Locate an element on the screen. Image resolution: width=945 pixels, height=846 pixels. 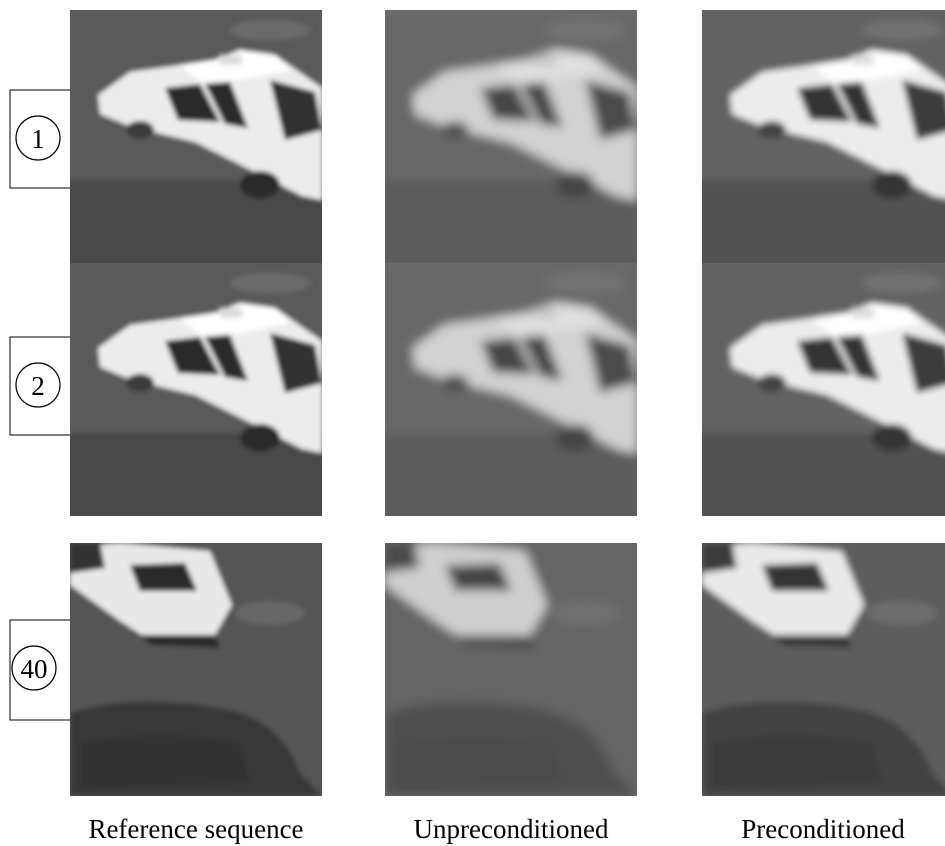
row-label: 2 is located at coordinates (38, 386).